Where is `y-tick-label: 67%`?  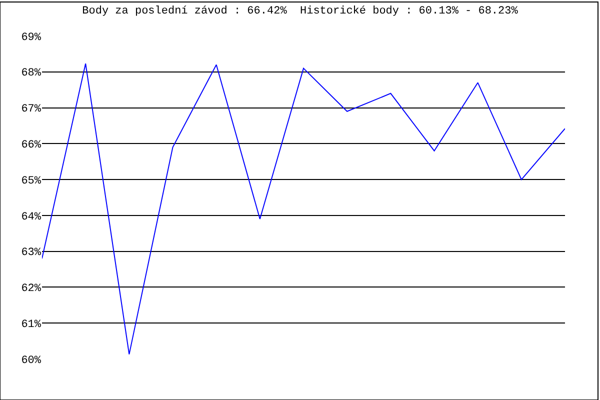 y-tick-label: 67% is located at coordinates (31, 110).